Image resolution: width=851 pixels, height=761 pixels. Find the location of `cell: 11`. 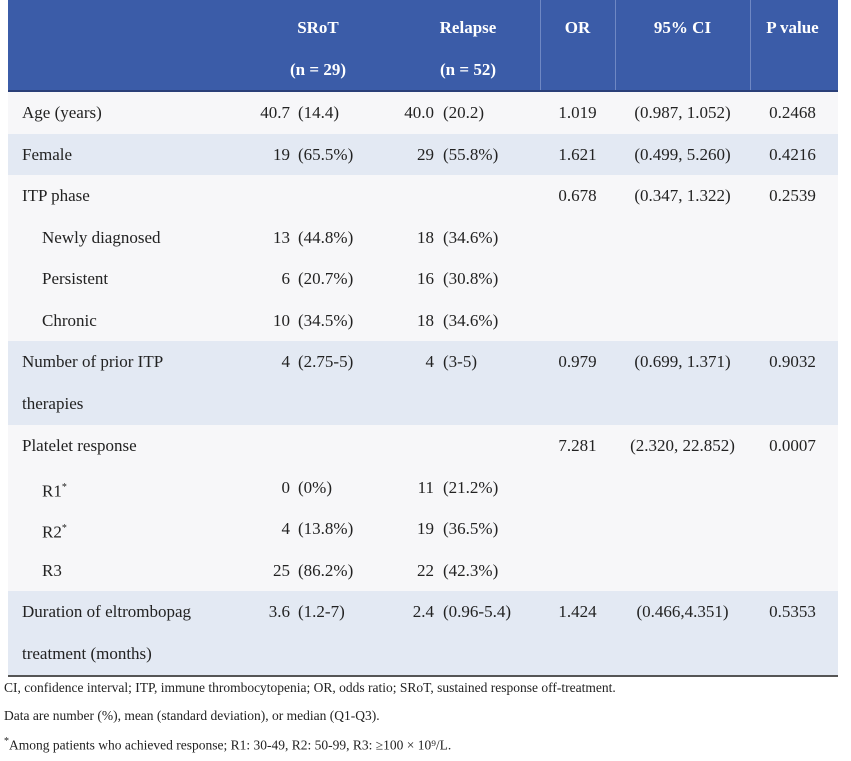

cell: 11 is located at coordinates (425, 487).